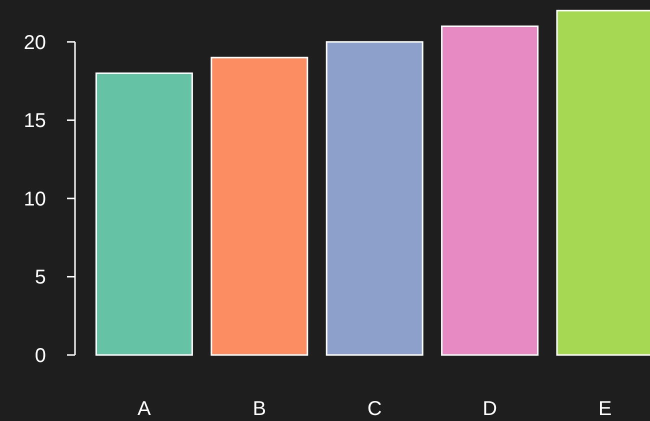  I want to click on x-tick-label: C, so click(374, 409).